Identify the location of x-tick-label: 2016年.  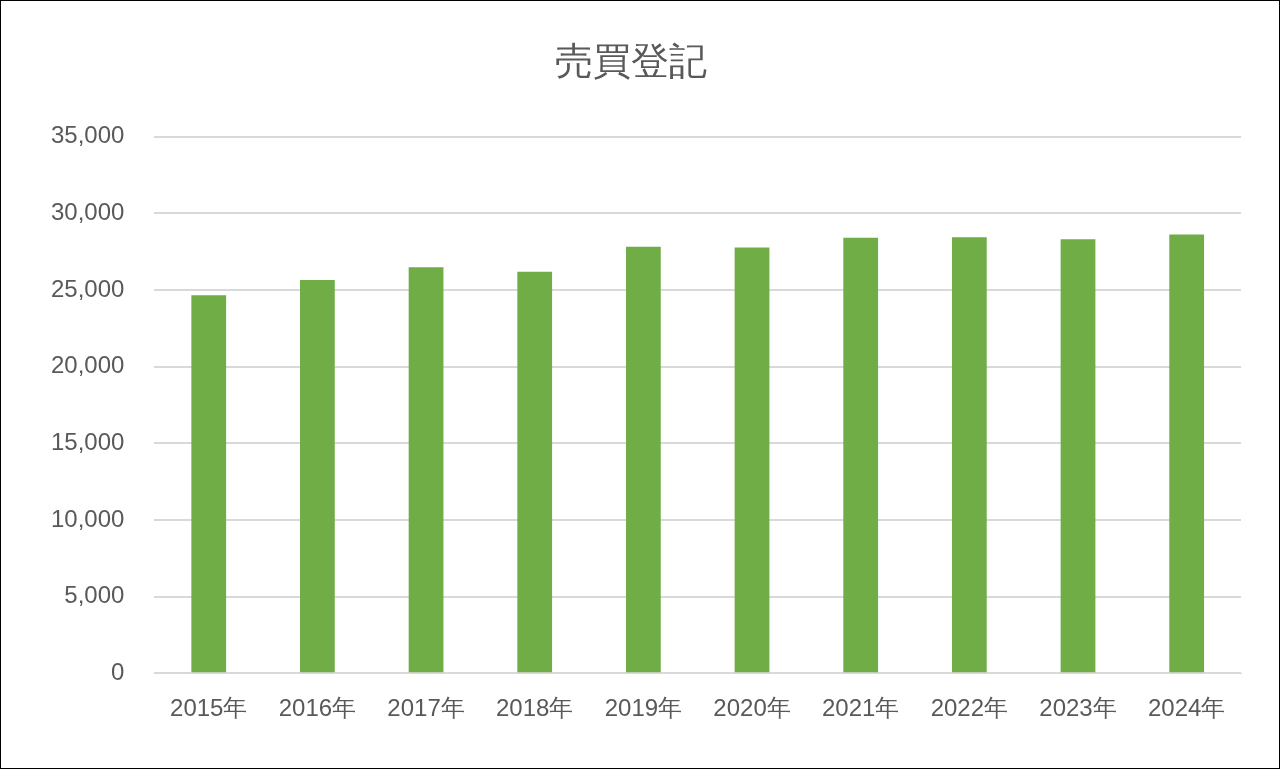
(317, 708).